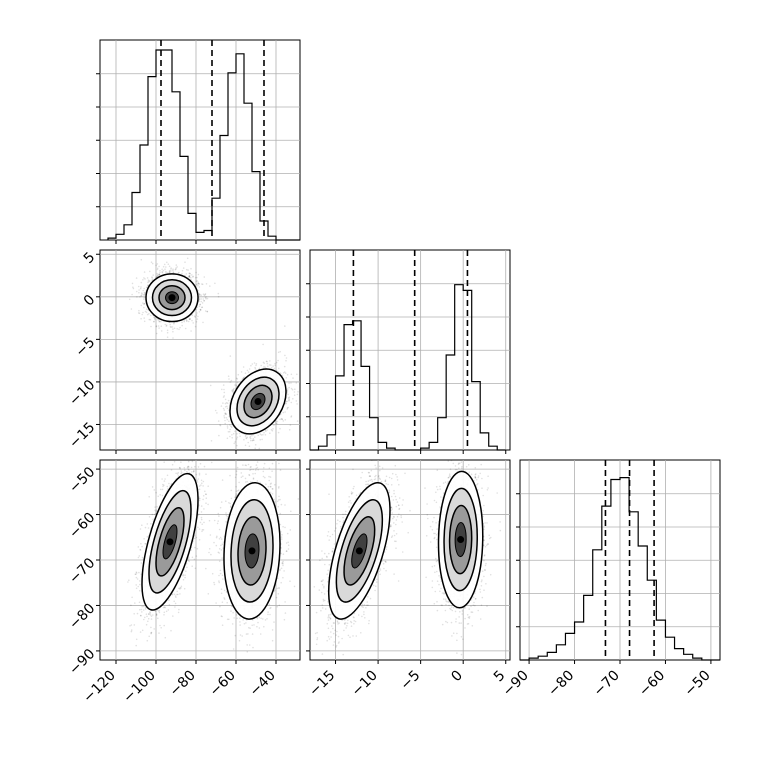 The height and width of the screenshot is (760, 760). What do you see at coordinates (698, 684) in the screenshot?
I see `x-tick-label: −50` at bounding box center [698, 684].